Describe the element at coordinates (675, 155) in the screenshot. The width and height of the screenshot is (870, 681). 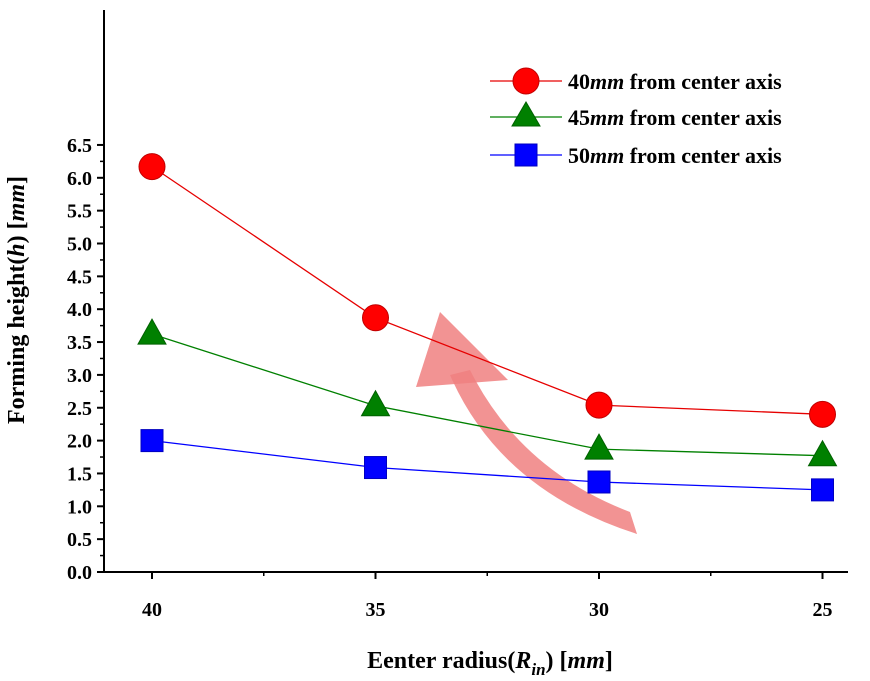
I see `legend-label-2: 50mm from center axis` at that location.